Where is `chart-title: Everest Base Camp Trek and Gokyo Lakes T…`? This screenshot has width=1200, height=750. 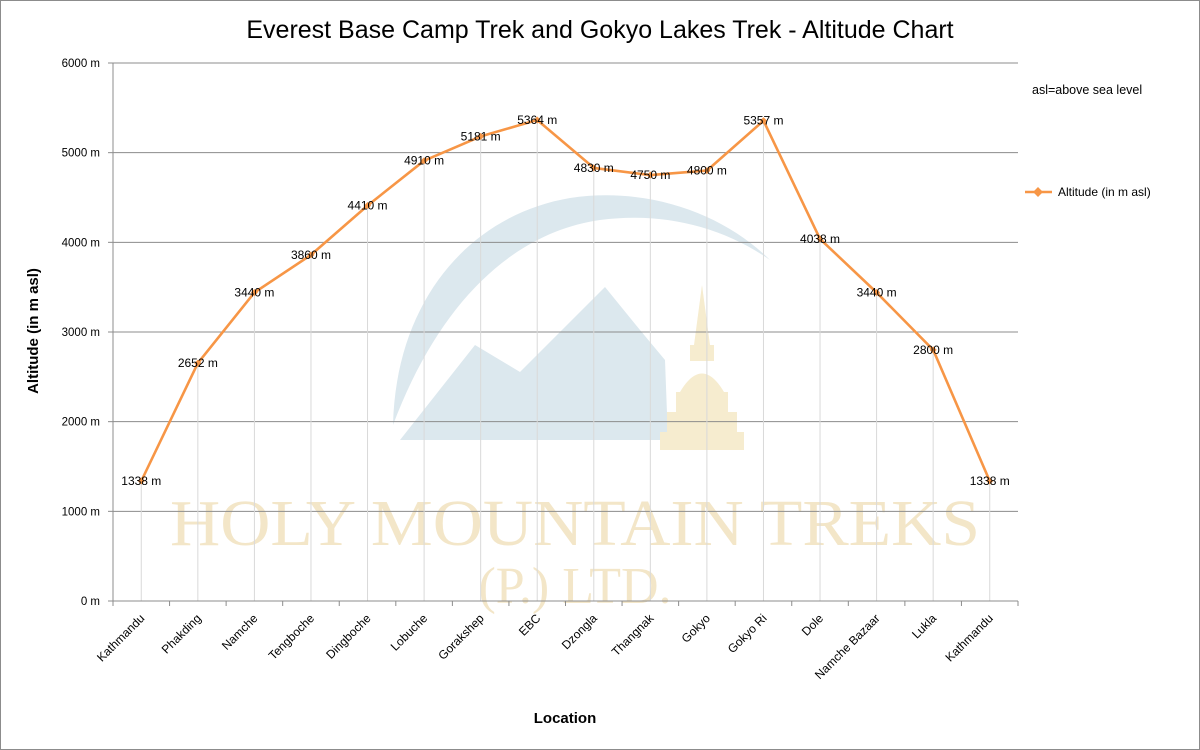
chart-title: Everest Base Camp Trek and Gokyo Lakes T… is located at coordinates (599, 30).